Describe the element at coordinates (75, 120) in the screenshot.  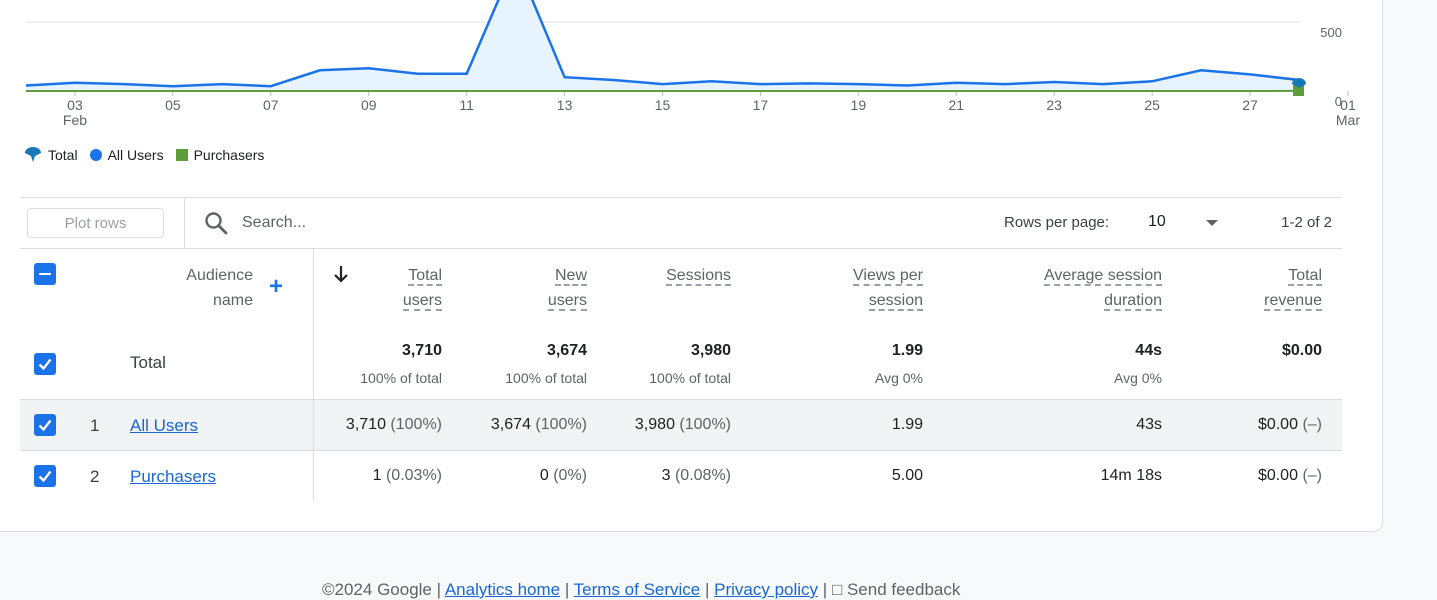
I see `x-month-label: Feb` at that location.